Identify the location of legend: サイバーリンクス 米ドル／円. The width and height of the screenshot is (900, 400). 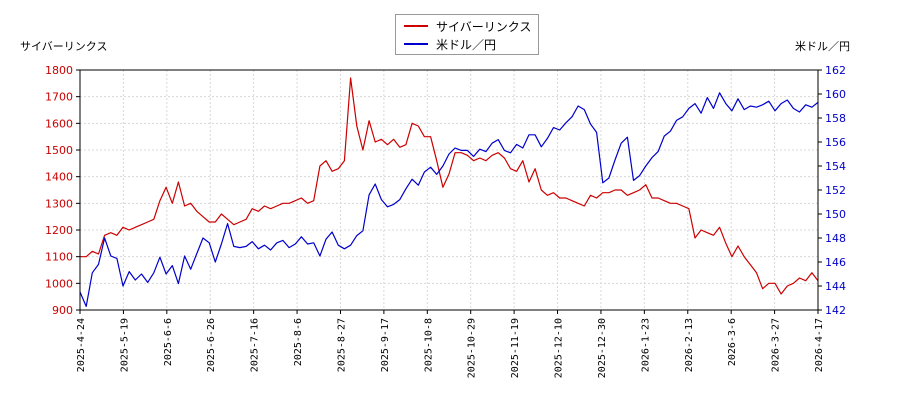
(467, 34).